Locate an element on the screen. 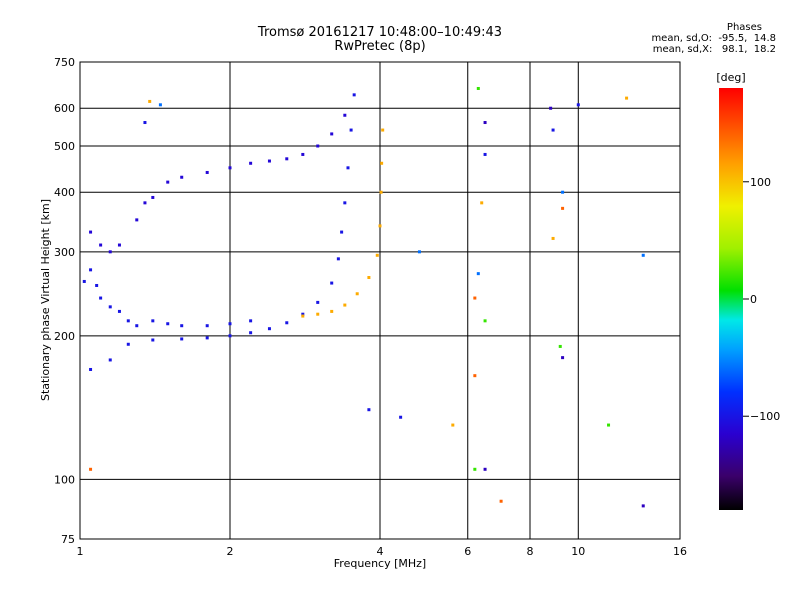 The height and width of the screenshot is (600, 800). colorbar-tick-label: 100 is located at coordinates (760, 182).